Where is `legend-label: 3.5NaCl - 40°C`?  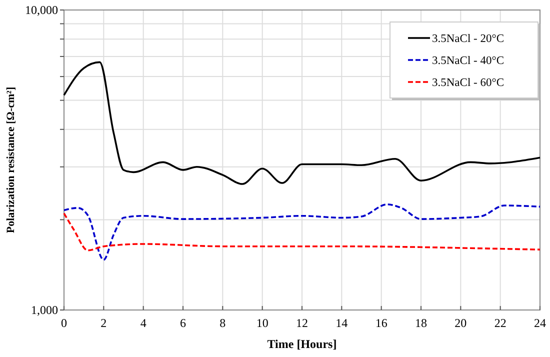
legend-label: 3.5NaCl - 40°C is located at coordinates (468, 61).